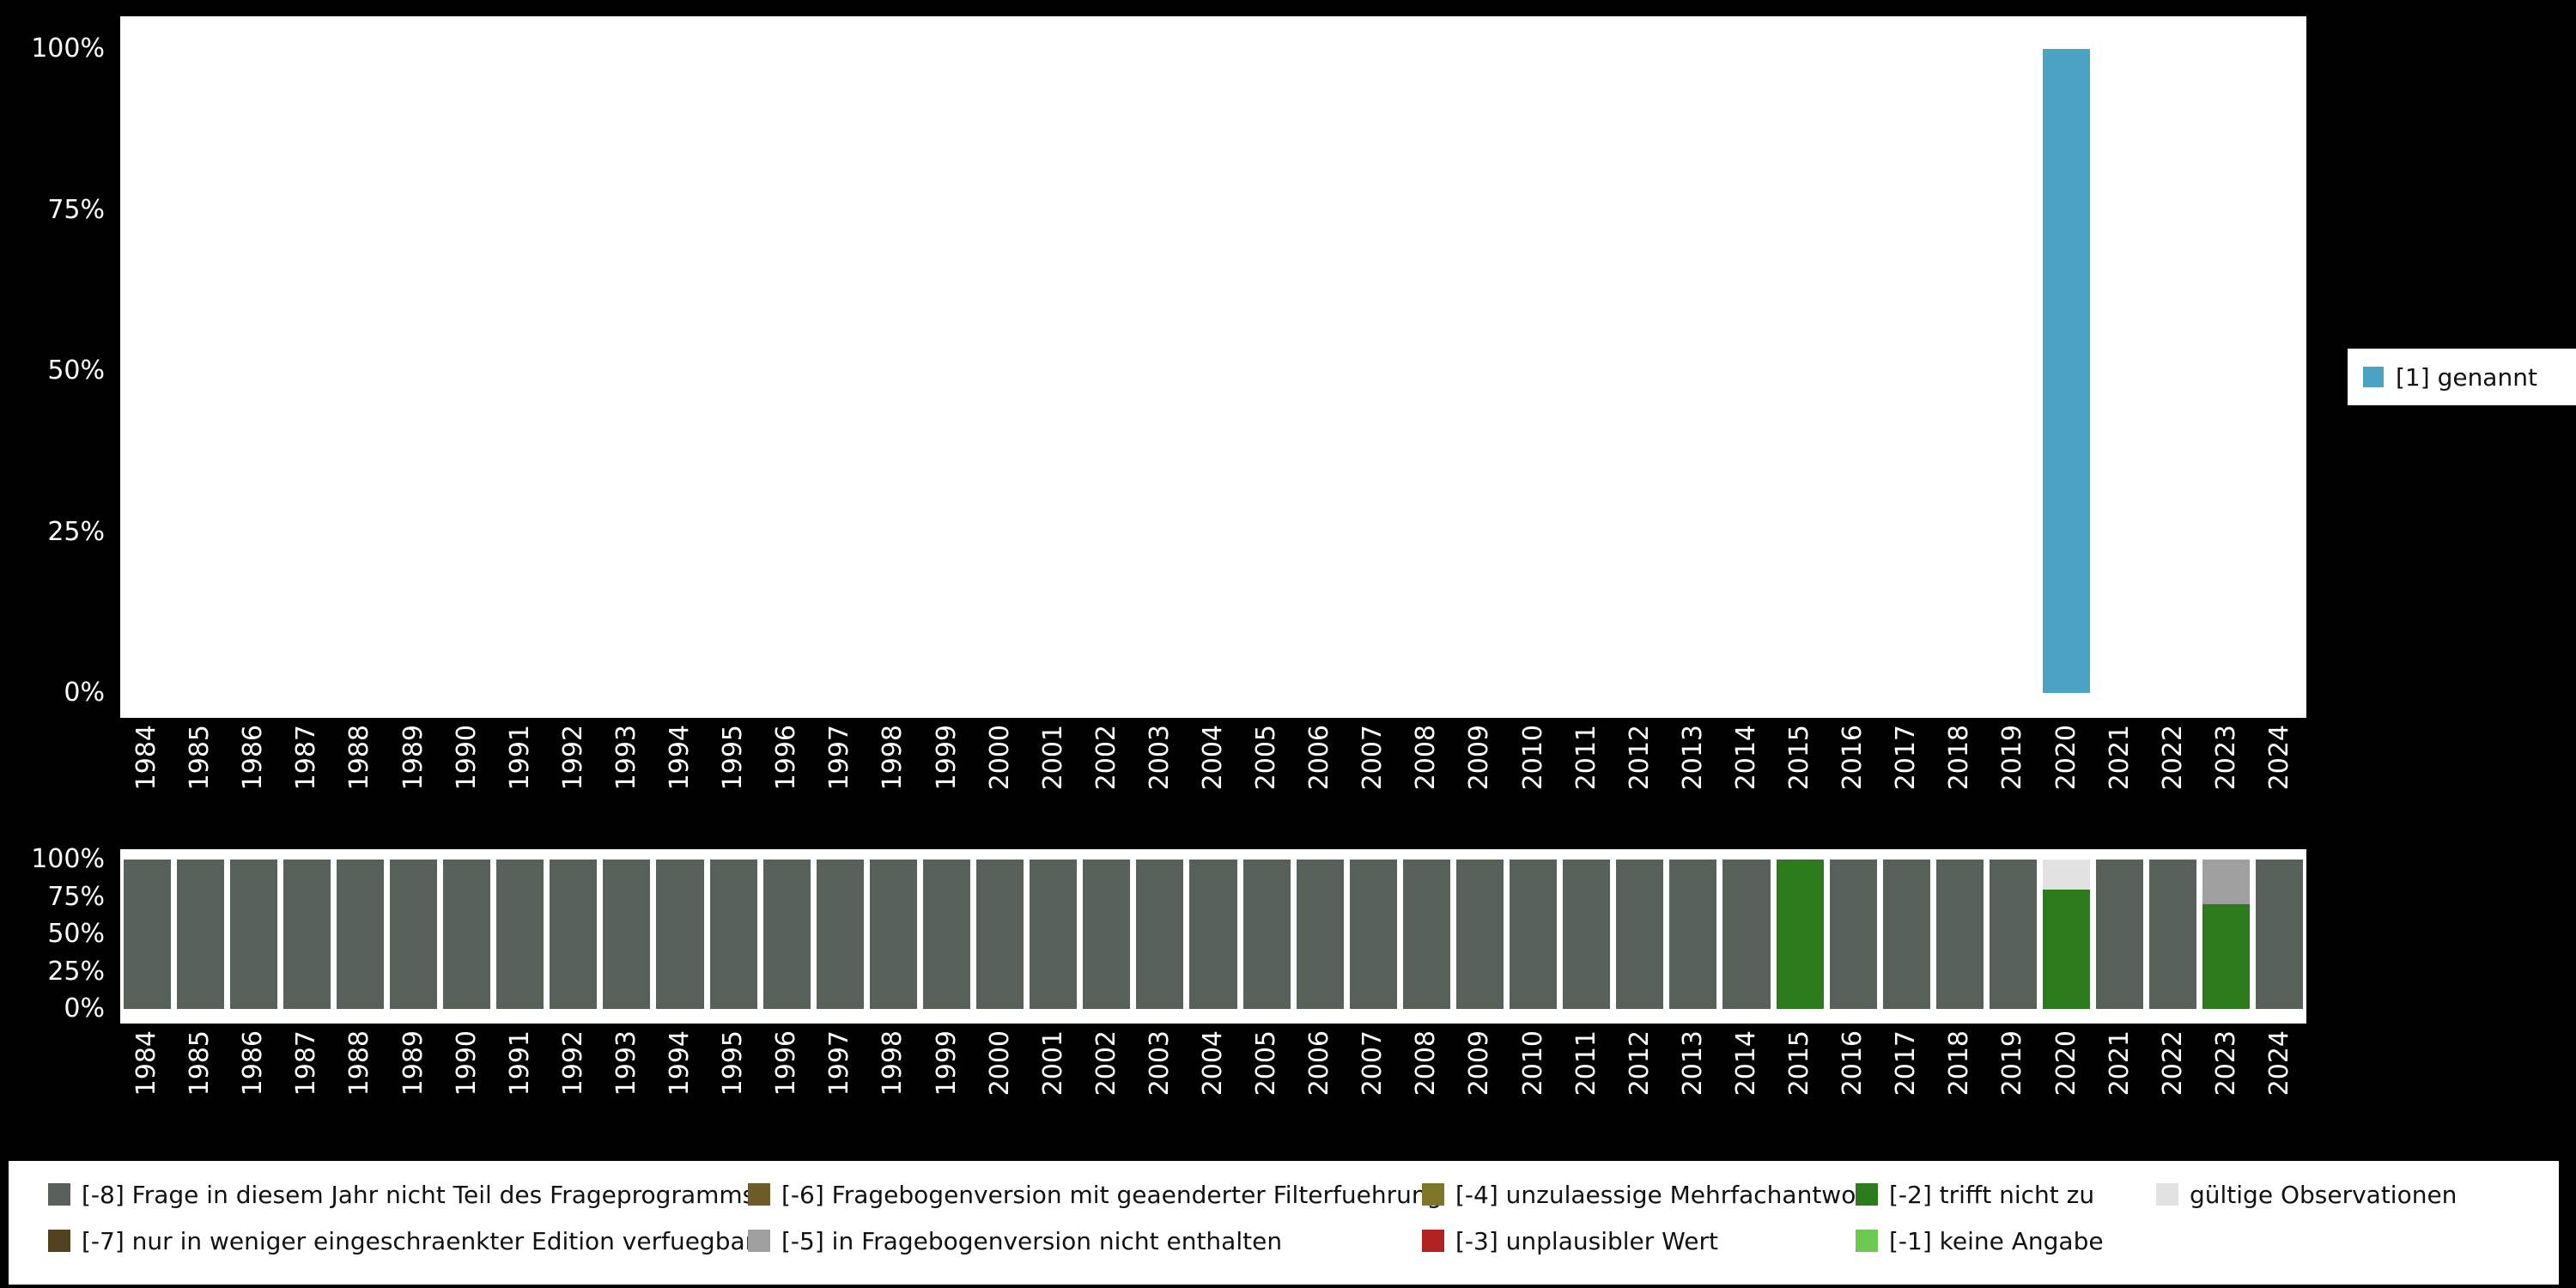 The width and height of the screenshot is (2576, 1288). I want to click on x-axis-year-label: 1998, so click(893, 1063).